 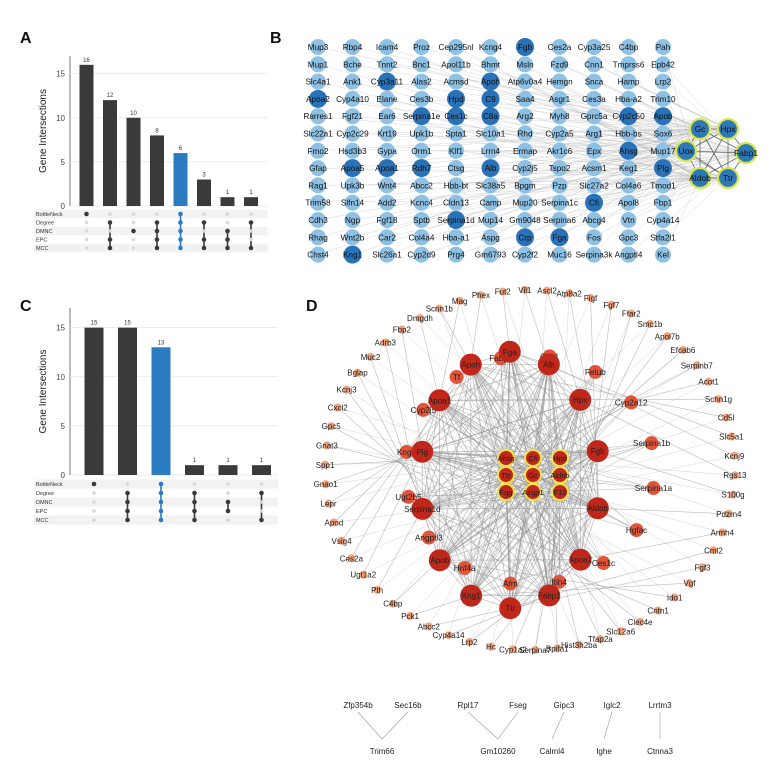 I want to click on panel-label-d: D, so click(x=312, y=306).